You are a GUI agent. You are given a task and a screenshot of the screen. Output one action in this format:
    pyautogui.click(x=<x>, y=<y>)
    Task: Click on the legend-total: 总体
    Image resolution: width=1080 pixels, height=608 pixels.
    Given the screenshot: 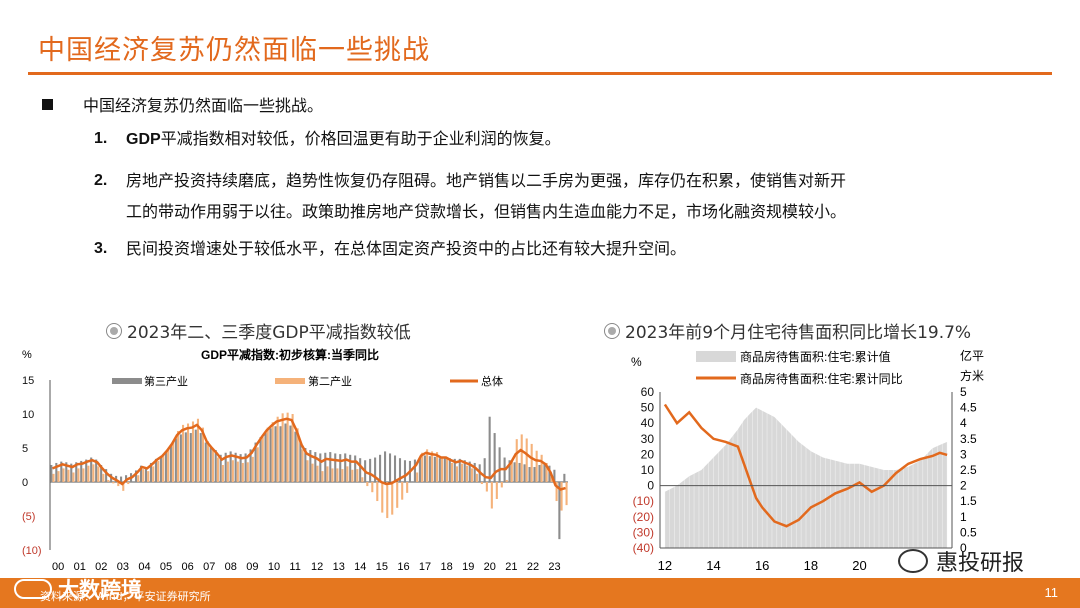 What is the action you would take?
    pyautogui.click(x=492, y=381)
    